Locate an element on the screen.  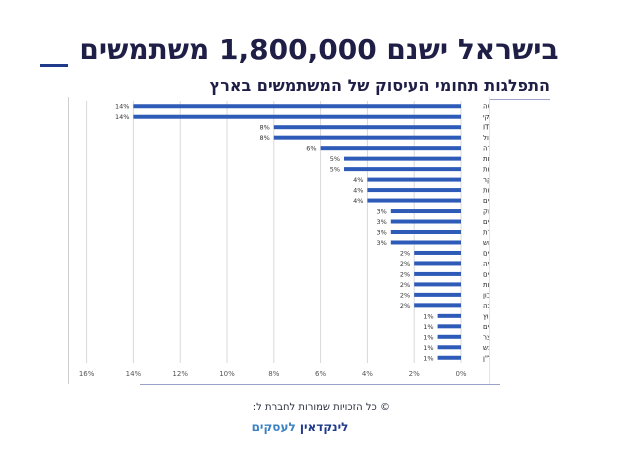
data-label: 6% is located at coordinates (311, 149).